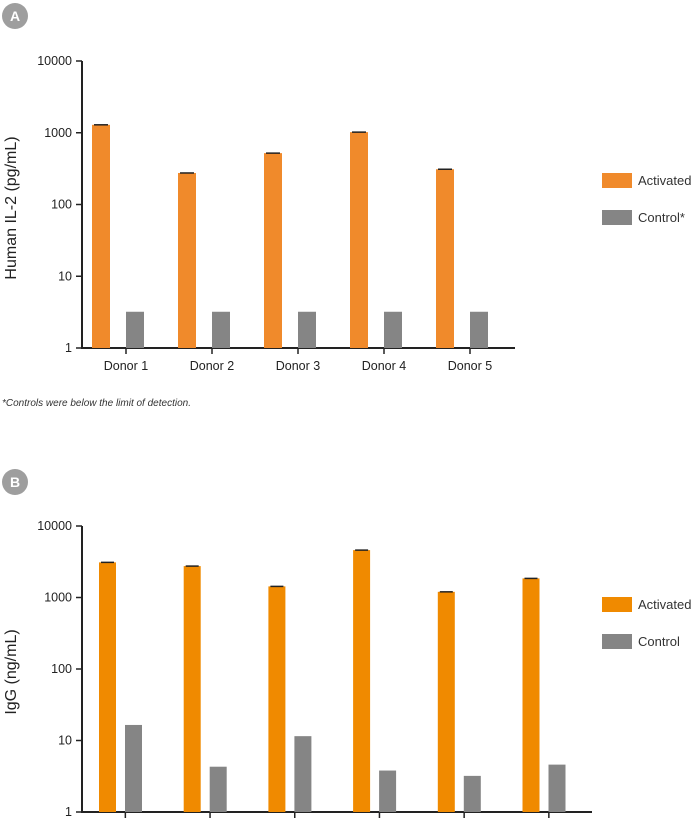 Image resolution: width=700 pixels, height=820 pixels. Describe the element at coordinates (58, 133) in the screenshot. I see `panel-a-y-tick-label: 1000` at that location.